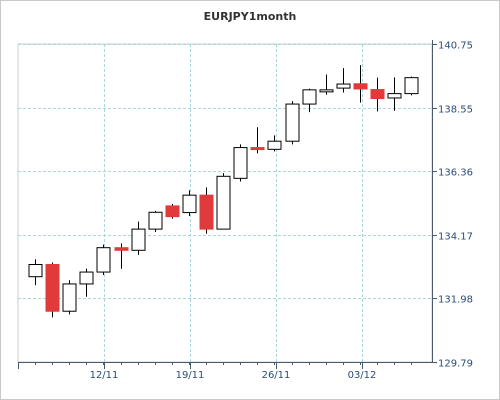 The height and width of the screenshot is (400, 500). I want to click on y-tick-label: 136.36, so click(455, 173).